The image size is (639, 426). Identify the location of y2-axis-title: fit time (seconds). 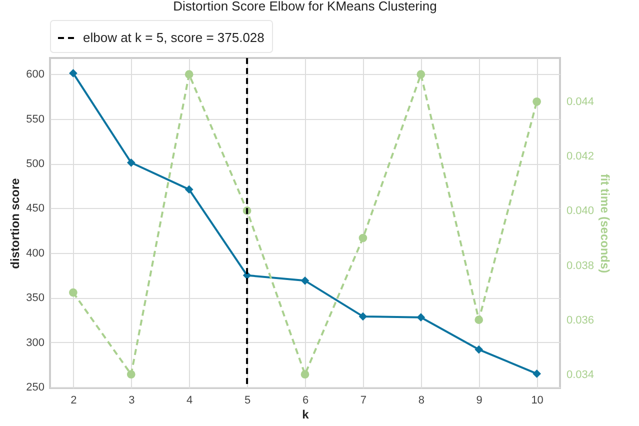
(605, 224).